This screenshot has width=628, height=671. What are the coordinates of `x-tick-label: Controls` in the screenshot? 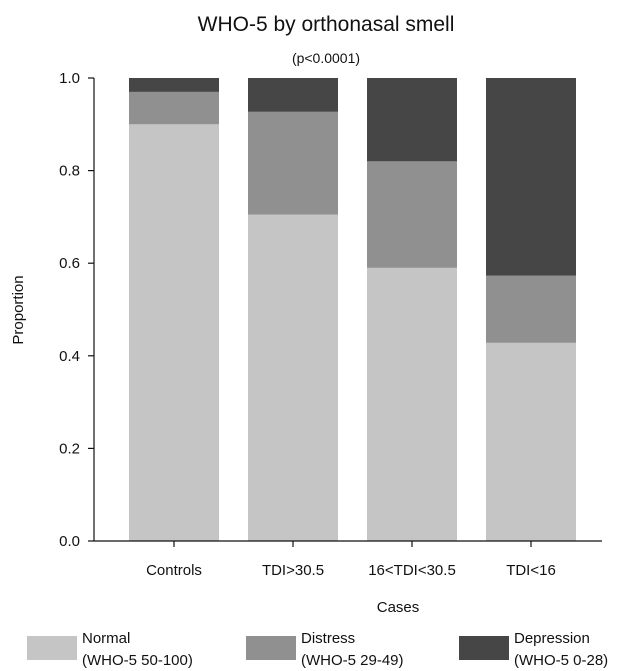 It's located at (174, 570).